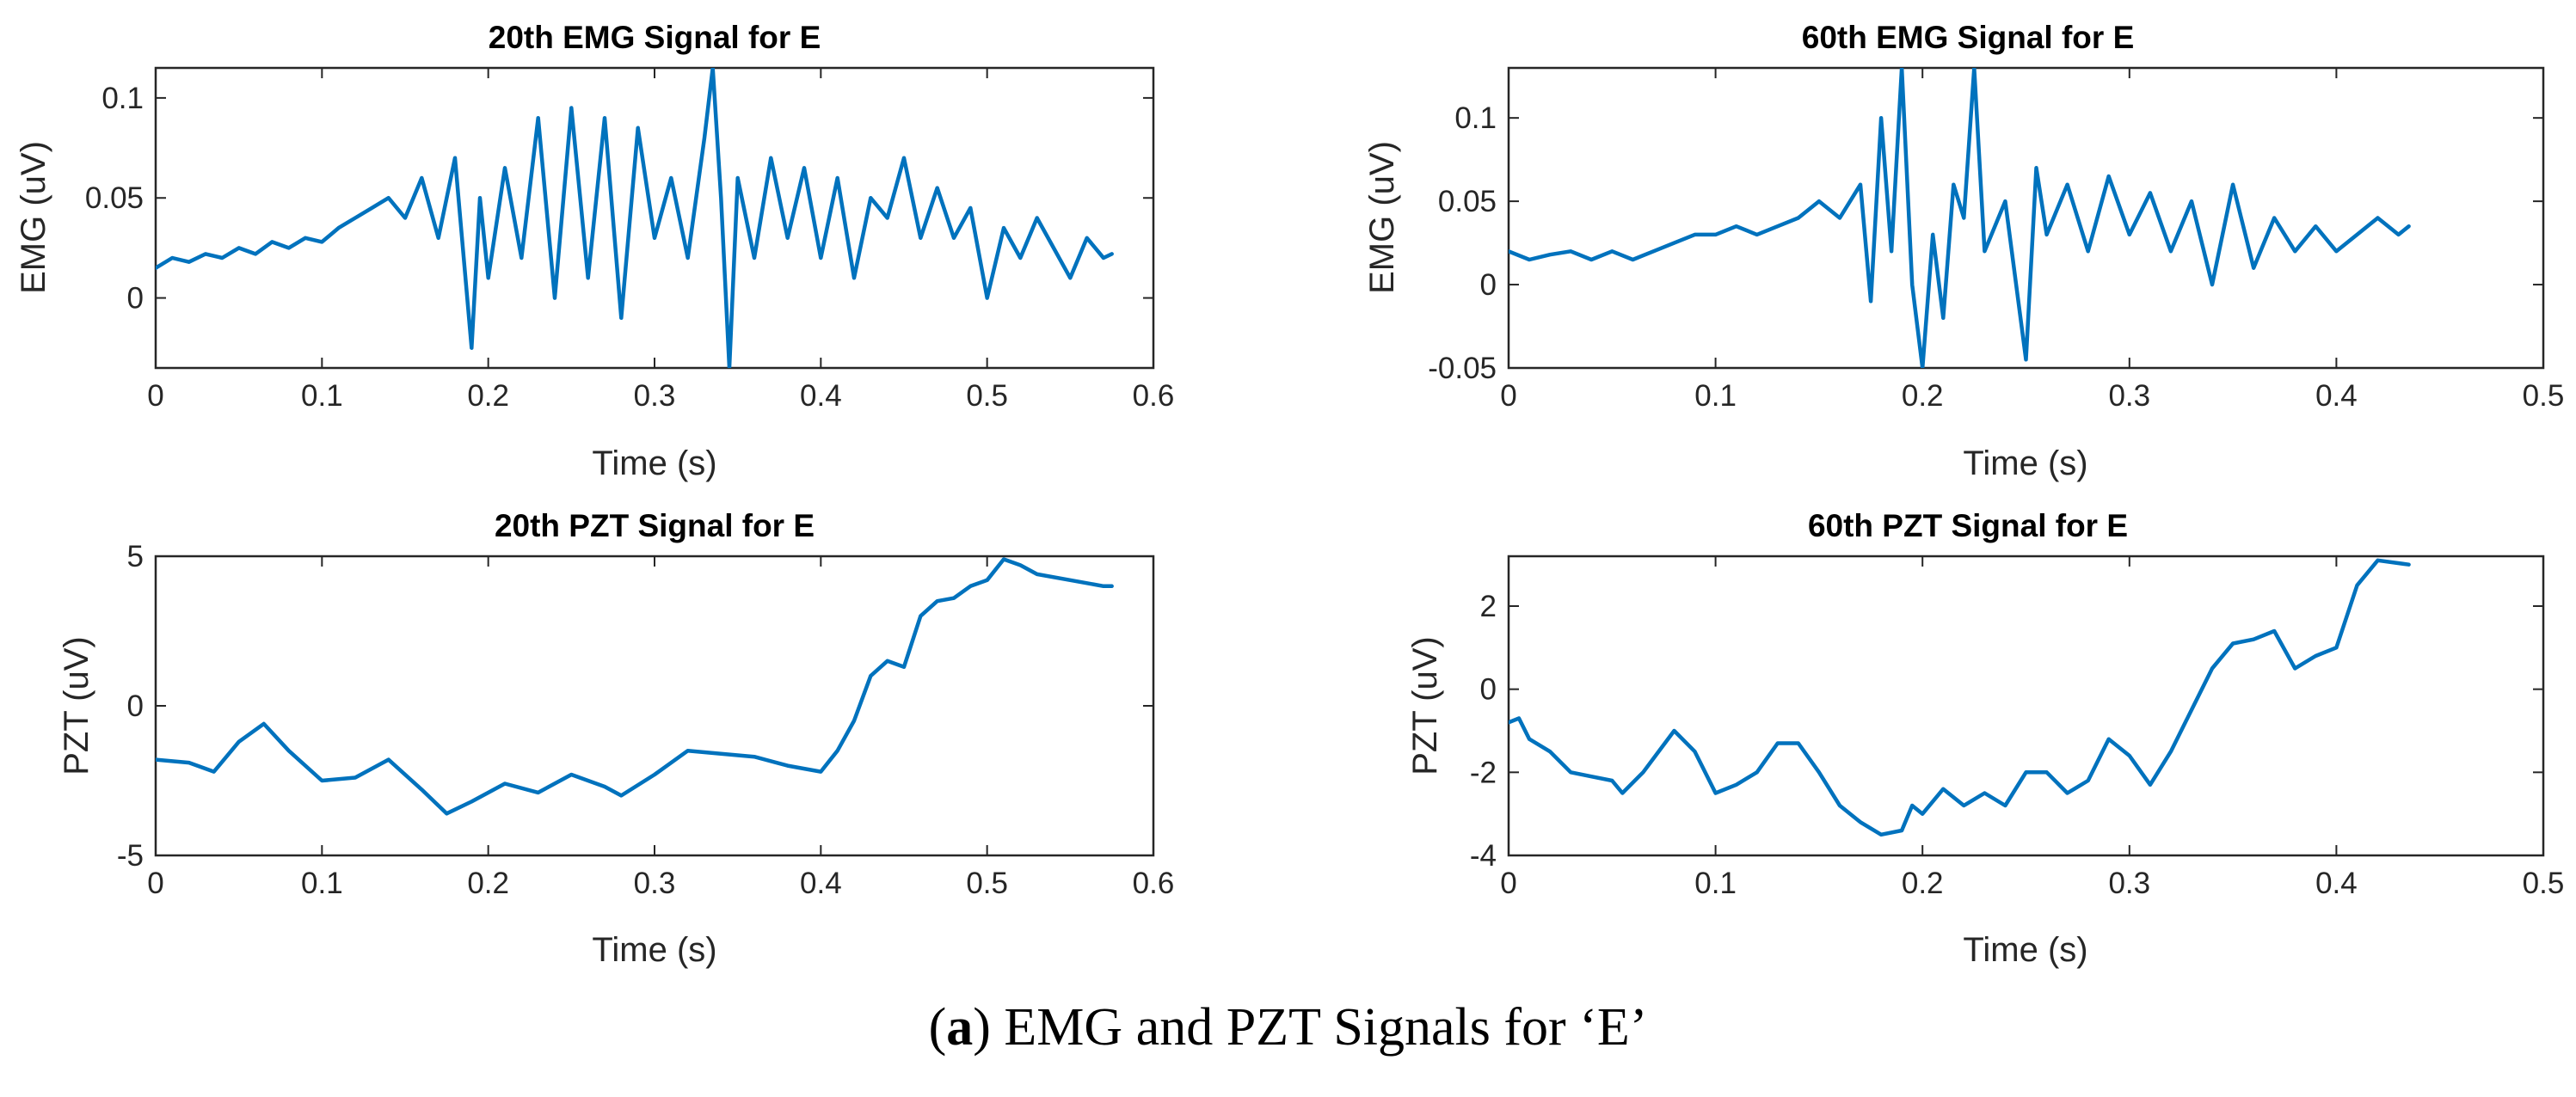  I want to click on caption-text: ) EMG and PZT Signals for ‘E’, so click(1310, 1027).